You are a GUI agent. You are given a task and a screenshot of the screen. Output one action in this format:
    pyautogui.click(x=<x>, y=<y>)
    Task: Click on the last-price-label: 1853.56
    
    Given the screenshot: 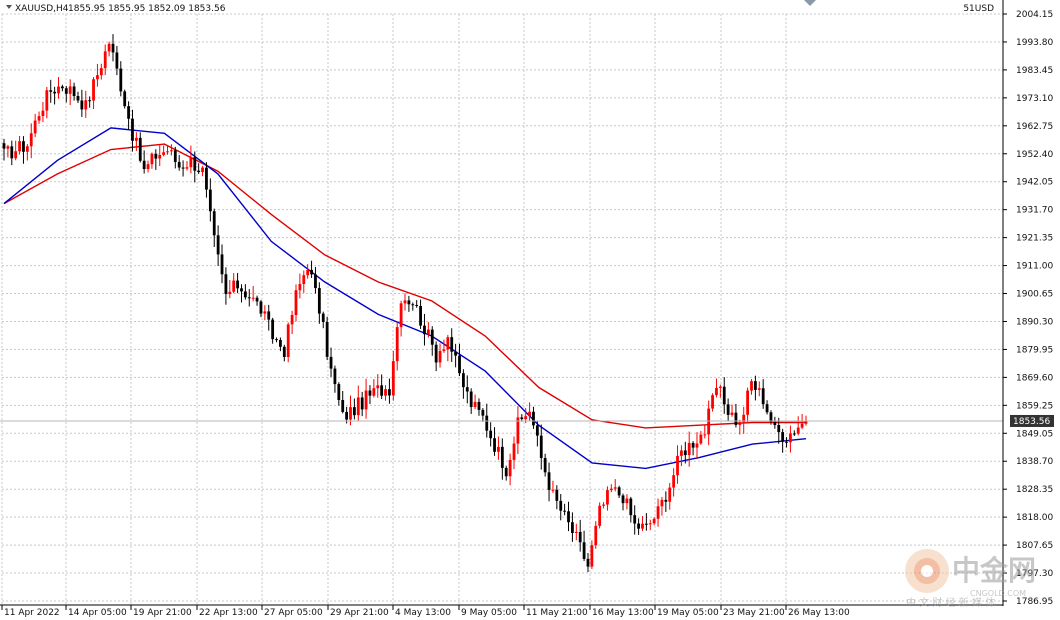 What is the action you would take?
    pyautogui.click(x=1031, y=422)
    